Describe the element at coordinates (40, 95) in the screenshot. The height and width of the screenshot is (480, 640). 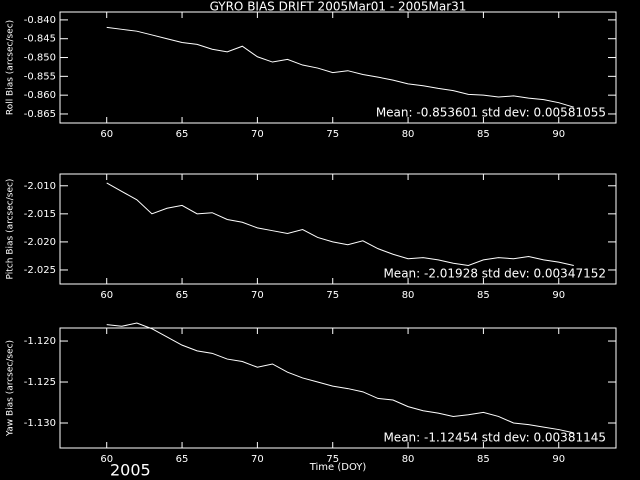
I see `y-tick-label: -0.860` at that location.